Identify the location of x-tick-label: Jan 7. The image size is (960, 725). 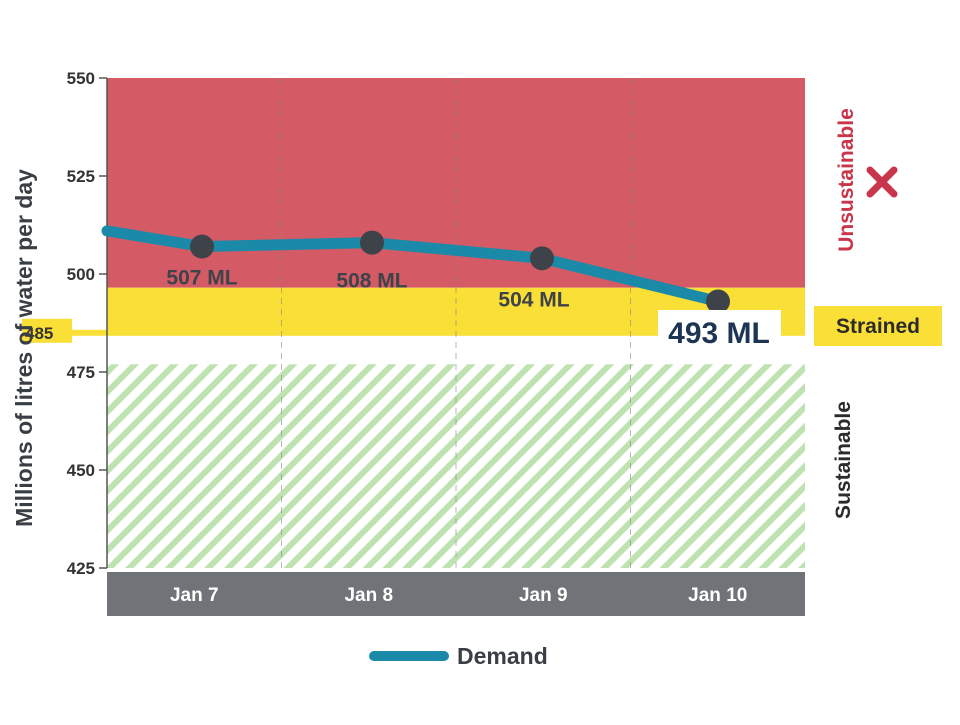
(194, 595).